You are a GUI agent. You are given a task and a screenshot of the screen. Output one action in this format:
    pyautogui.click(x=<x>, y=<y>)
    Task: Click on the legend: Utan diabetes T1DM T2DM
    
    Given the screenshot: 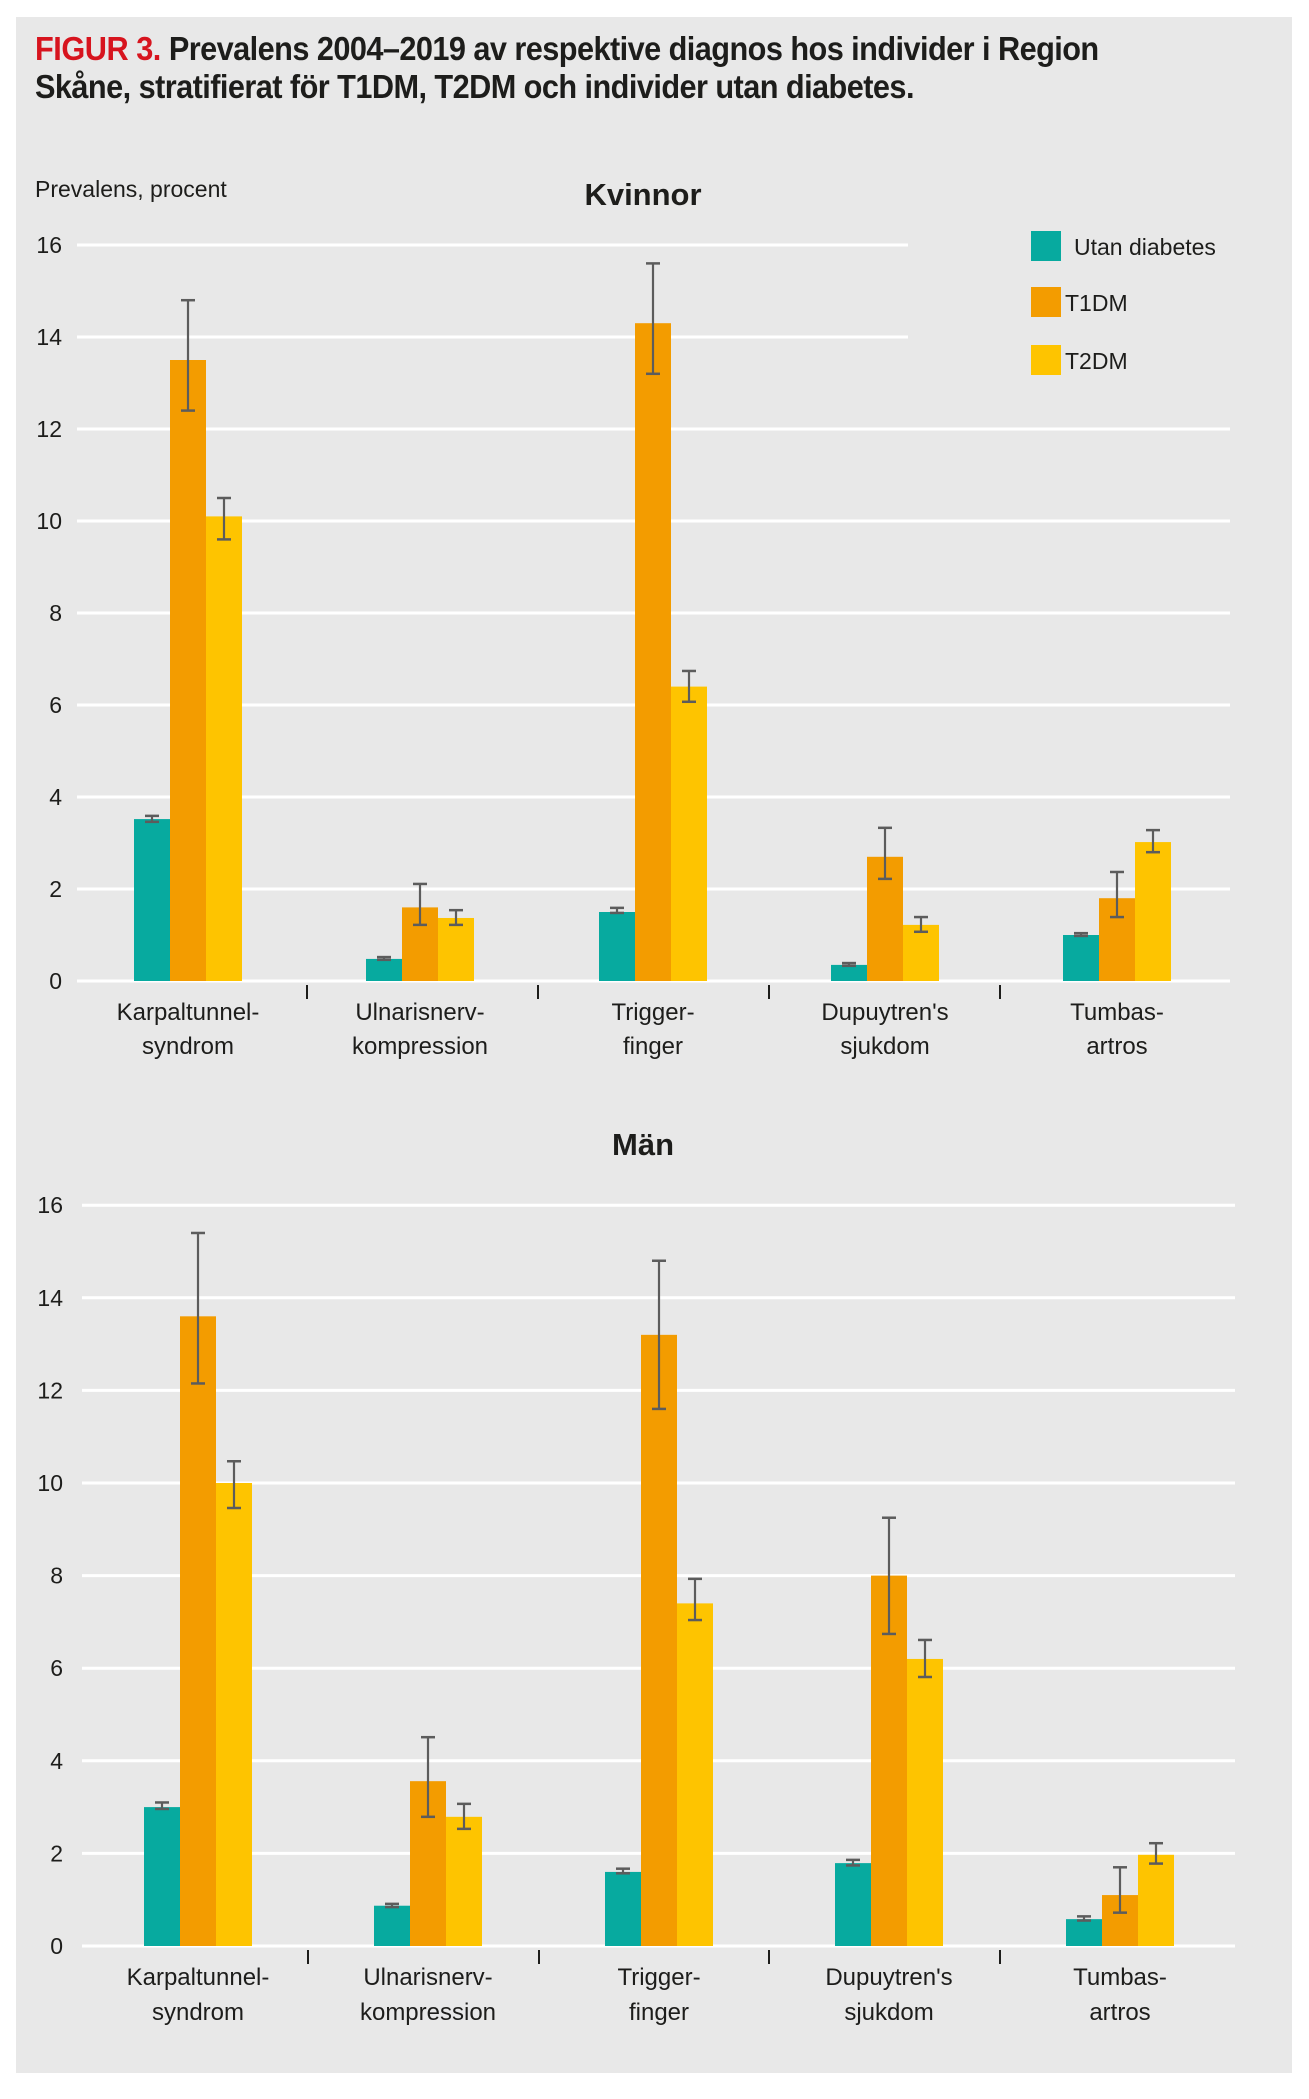 What is the action you would take?
    pyautogui.click(x=1123, y=303)
    